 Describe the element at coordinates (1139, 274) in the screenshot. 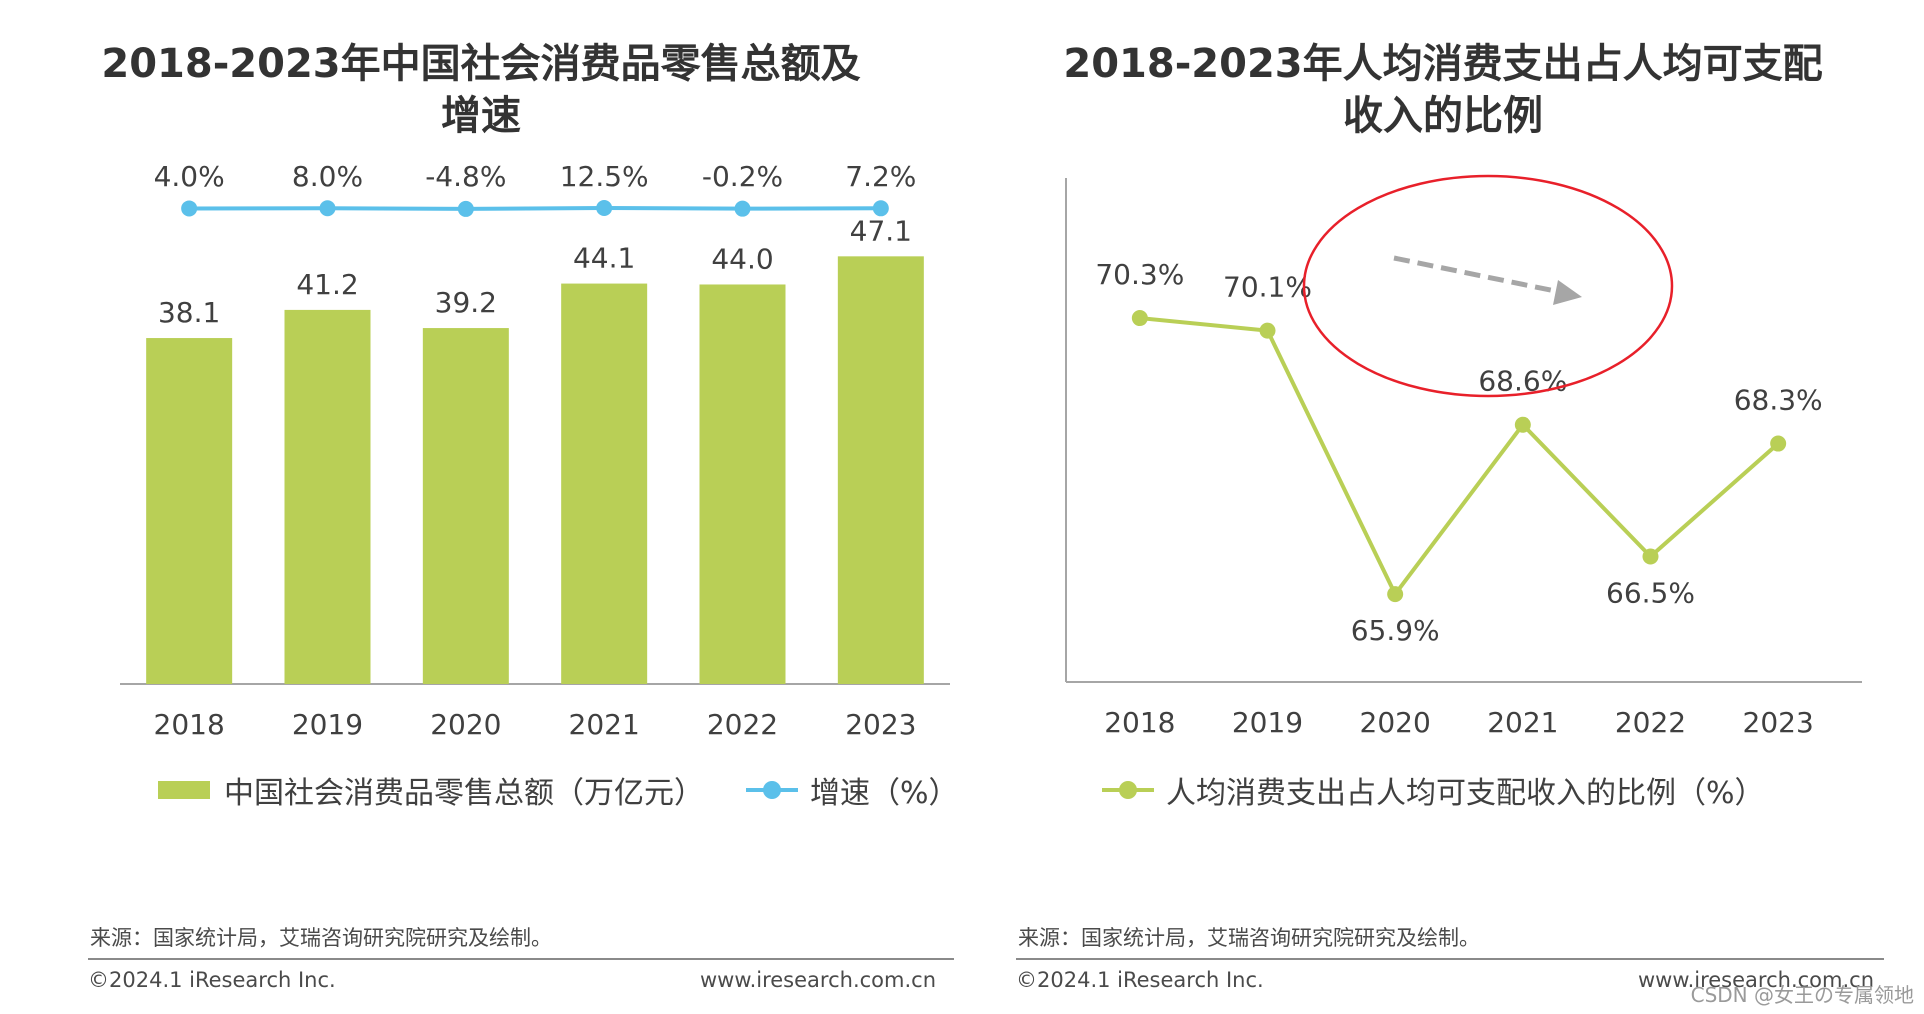

I see `ratio-label-2018: 70.3%` at that location.